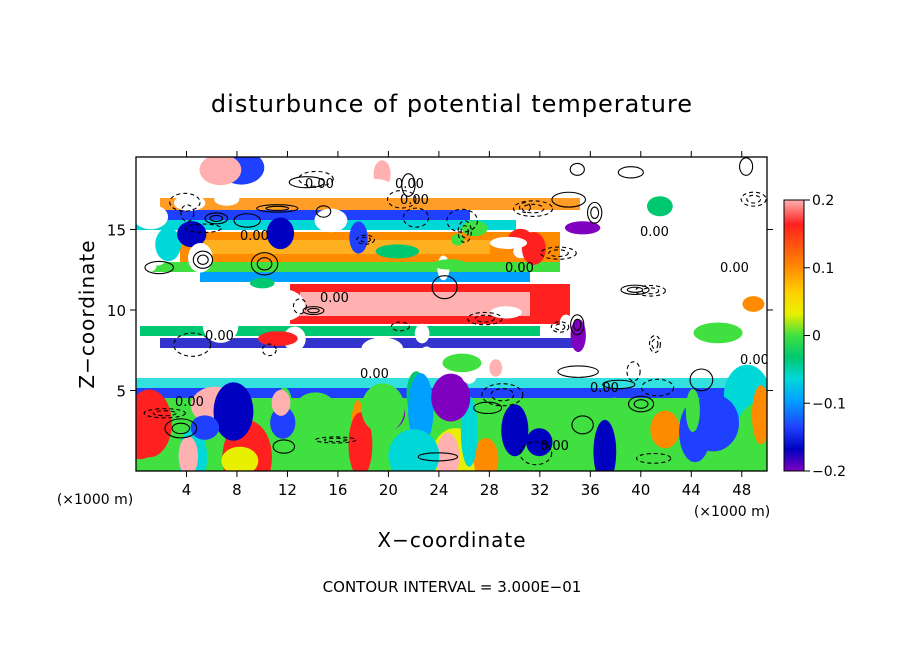 The image size is (904, 654). What do you see at coordinates (825, 336) in the screenshot?
I see `colorbar-ticks: 0.2 0.1 0 −0.1 −0.2` at bounding box center [825, 336].